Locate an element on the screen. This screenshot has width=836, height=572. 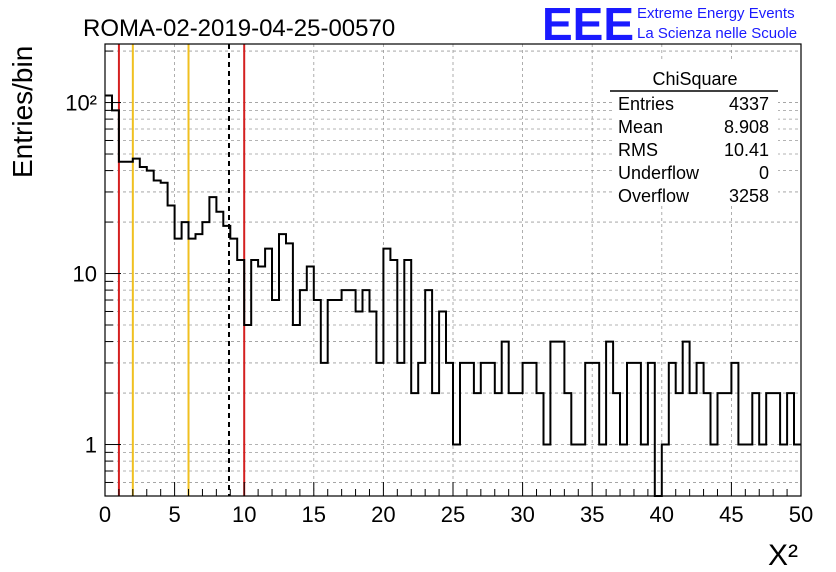
x-tick-label: 25 is located at coordinates (453, 514).